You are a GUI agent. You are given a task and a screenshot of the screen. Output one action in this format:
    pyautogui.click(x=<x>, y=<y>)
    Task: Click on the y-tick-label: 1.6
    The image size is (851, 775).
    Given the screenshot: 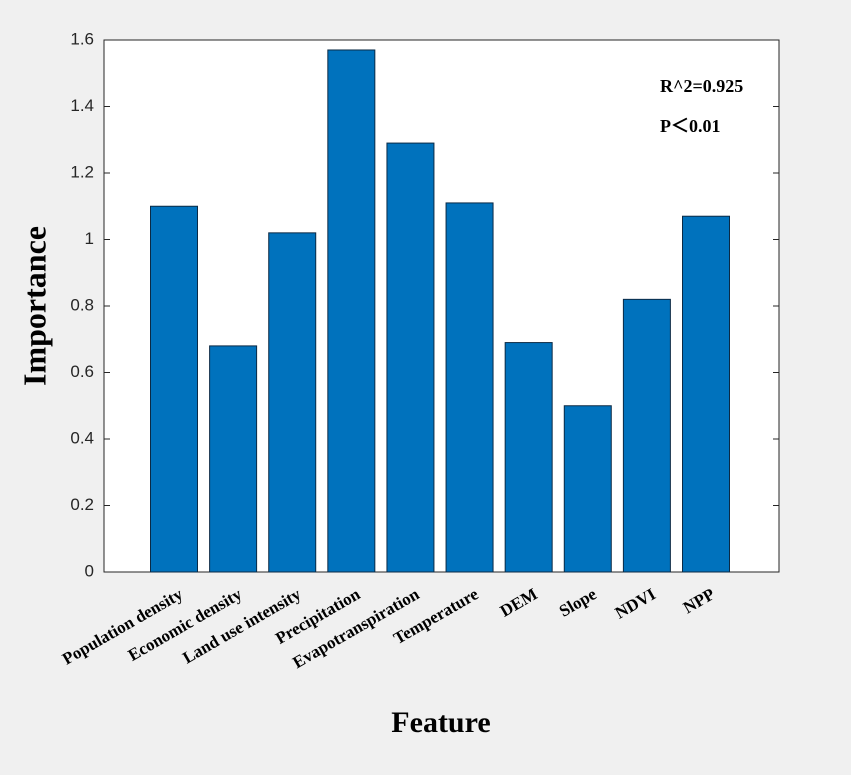 What is the action you would take?
    pyautogui.click(x=82, y=38)
    